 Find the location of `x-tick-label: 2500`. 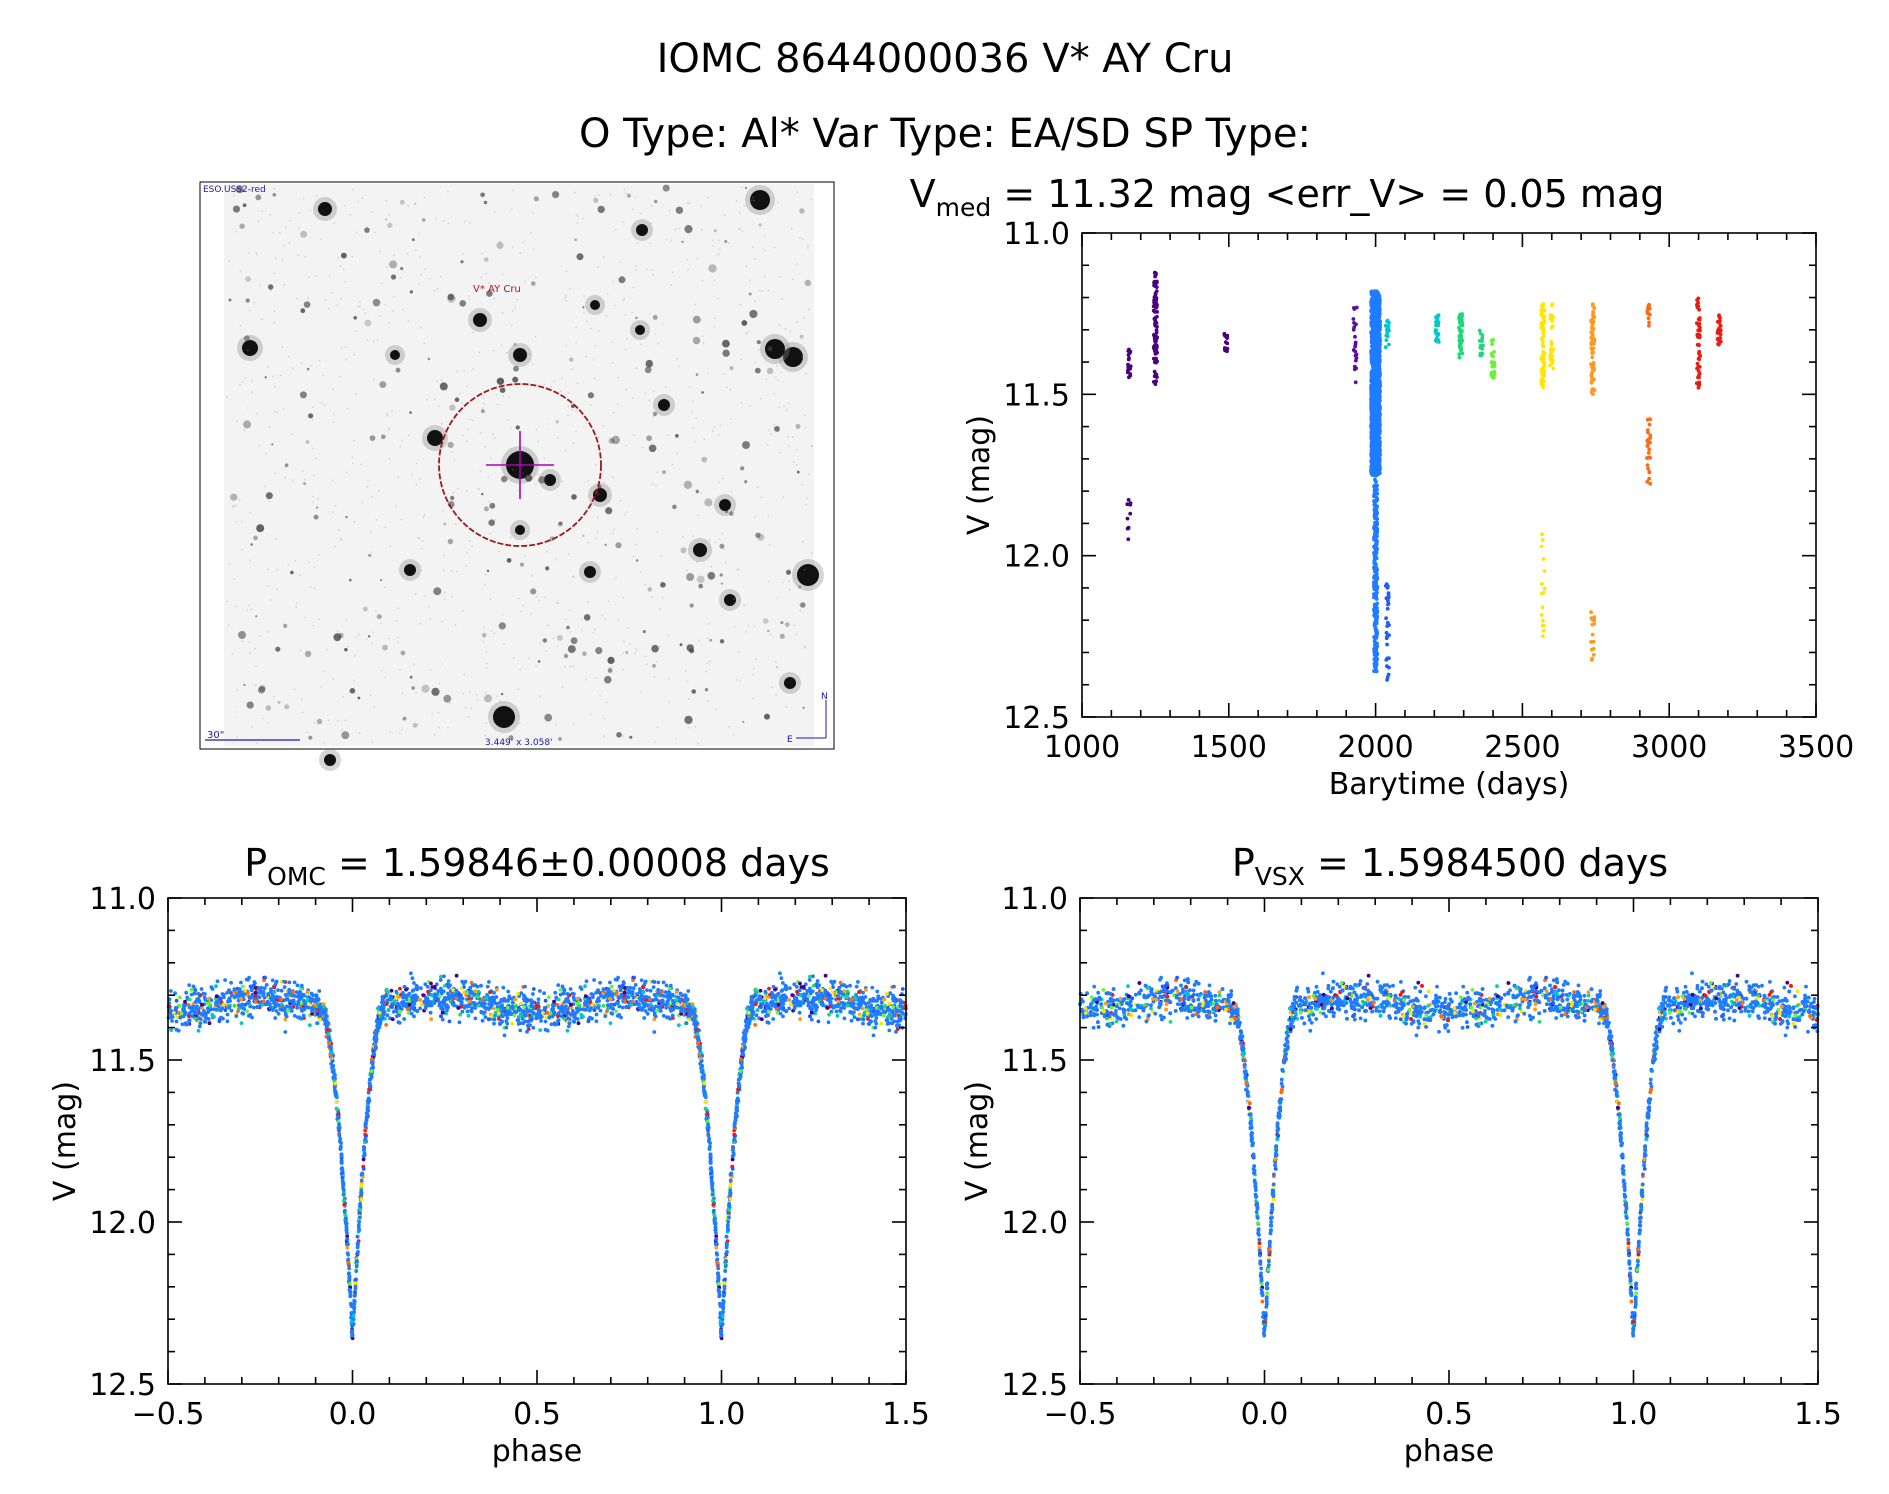

x-tick-label: 2500 is located at coordinates (1522, 747).